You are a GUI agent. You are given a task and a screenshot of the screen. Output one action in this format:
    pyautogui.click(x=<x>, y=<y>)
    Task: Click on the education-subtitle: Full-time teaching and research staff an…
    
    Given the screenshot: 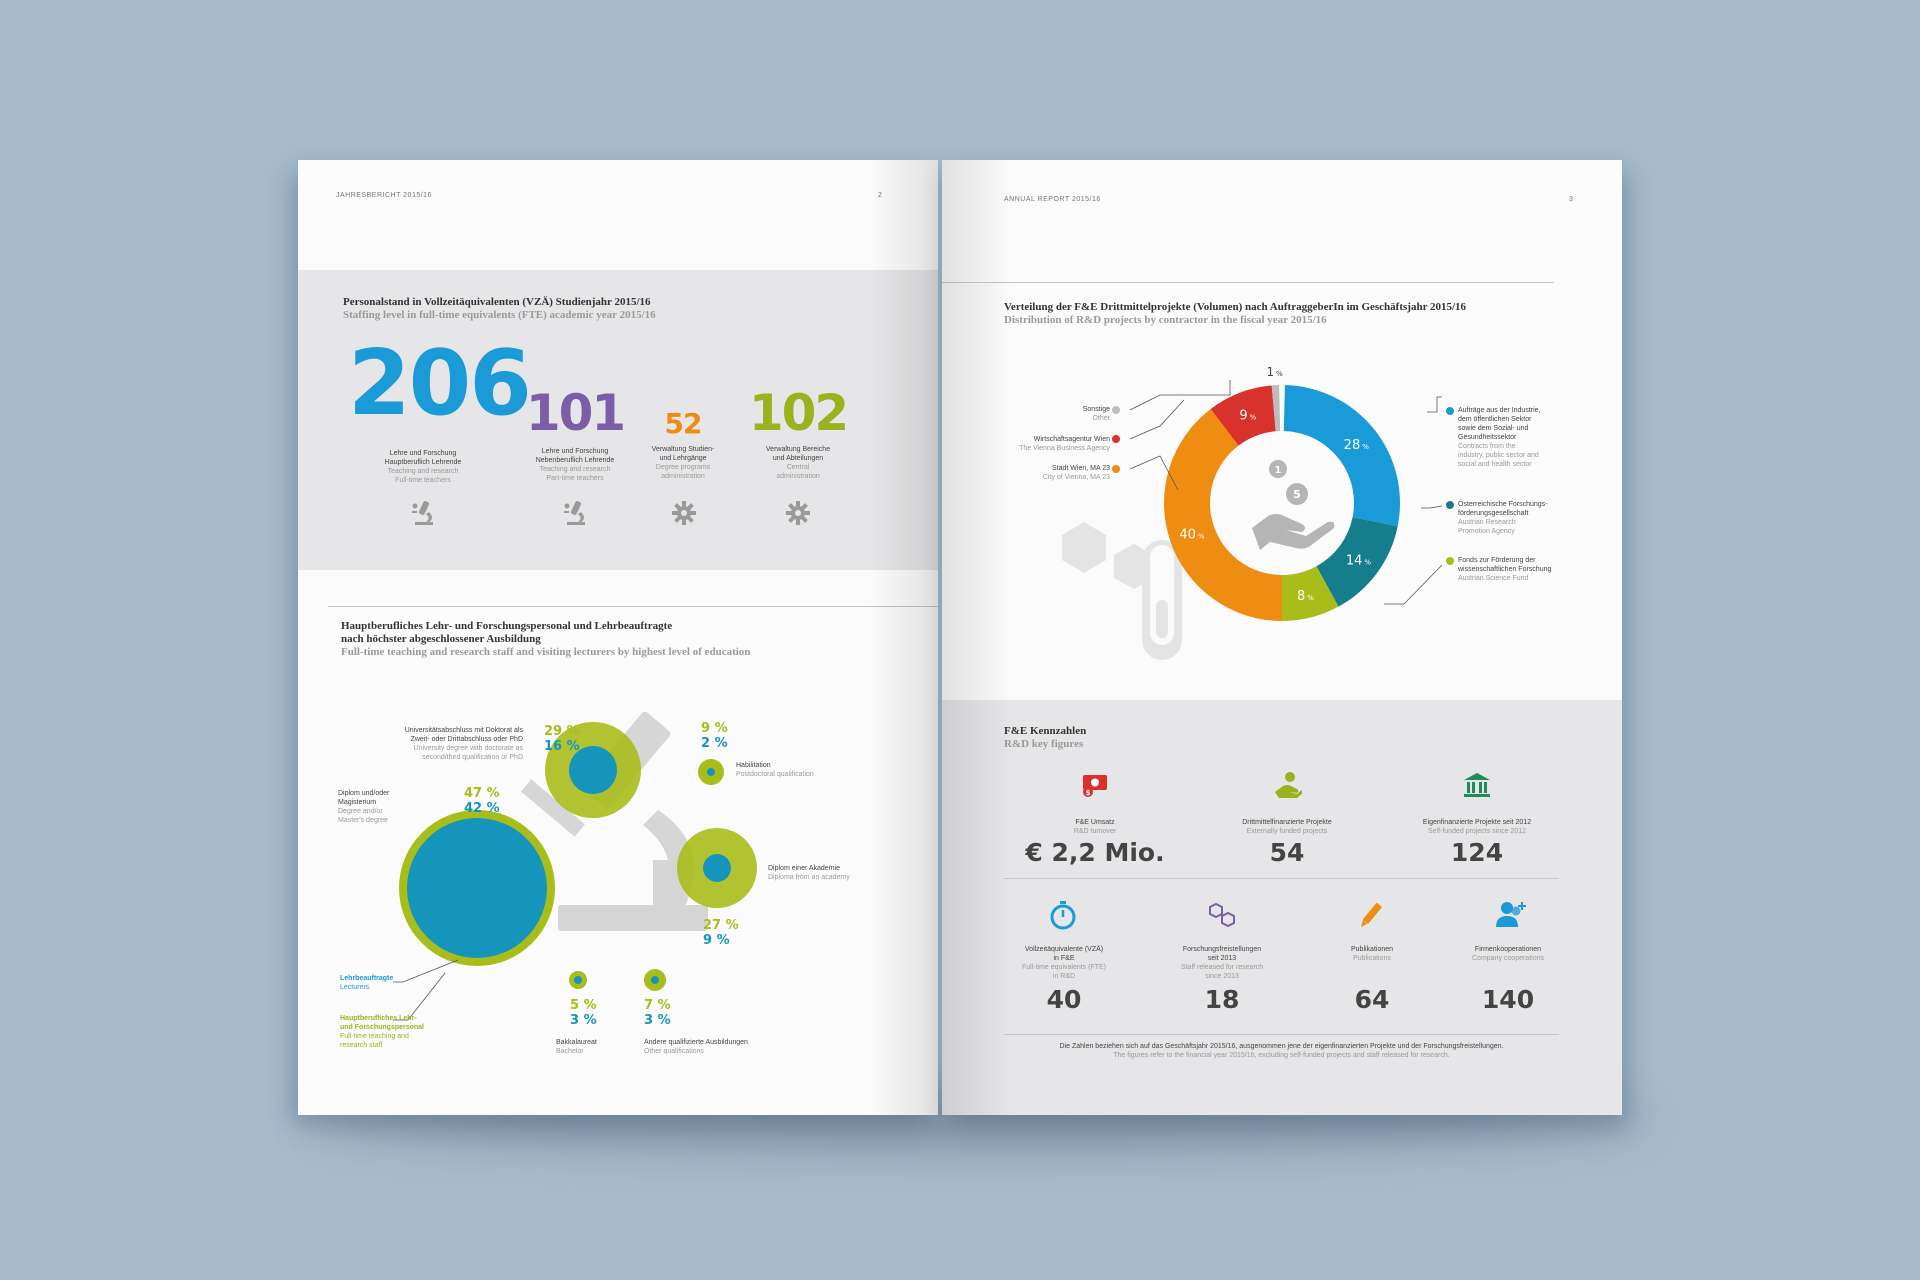 What is the action you would take?
    pyautogui.click(x=546, y=652)
    